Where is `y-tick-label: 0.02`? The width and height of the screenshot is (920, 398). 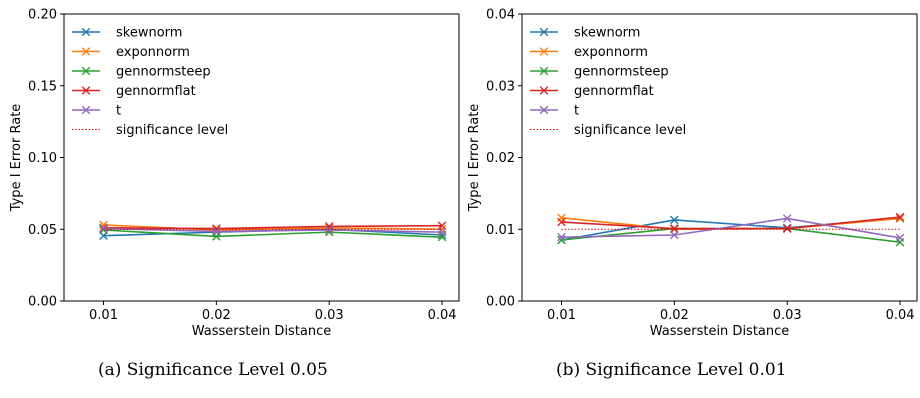 y-tick-label: 0.02 is located at coordinates (500, 158).